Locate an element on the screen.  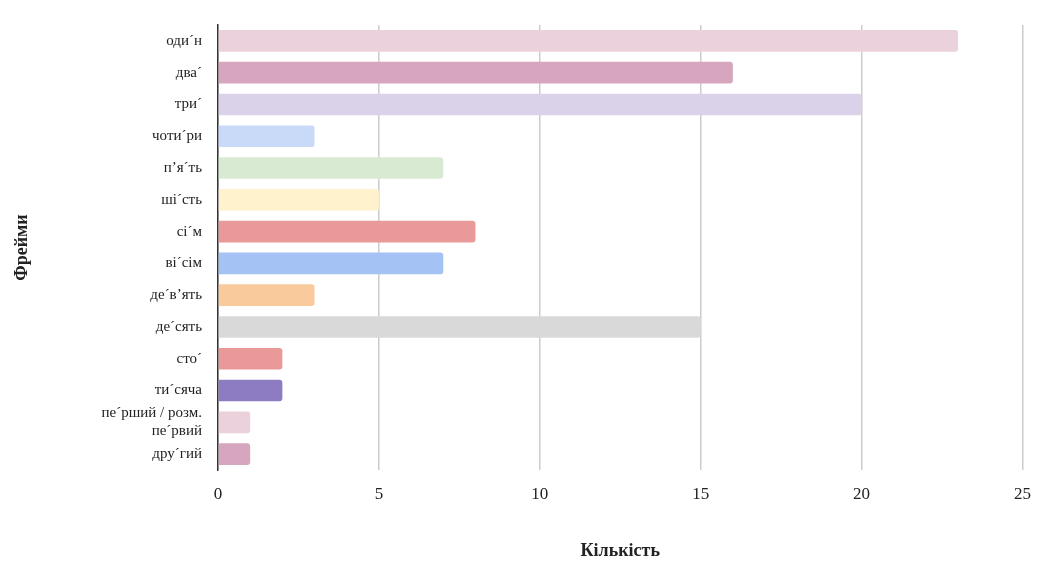
y-axis-title: Фрейми is located at coordinates (21, 247).